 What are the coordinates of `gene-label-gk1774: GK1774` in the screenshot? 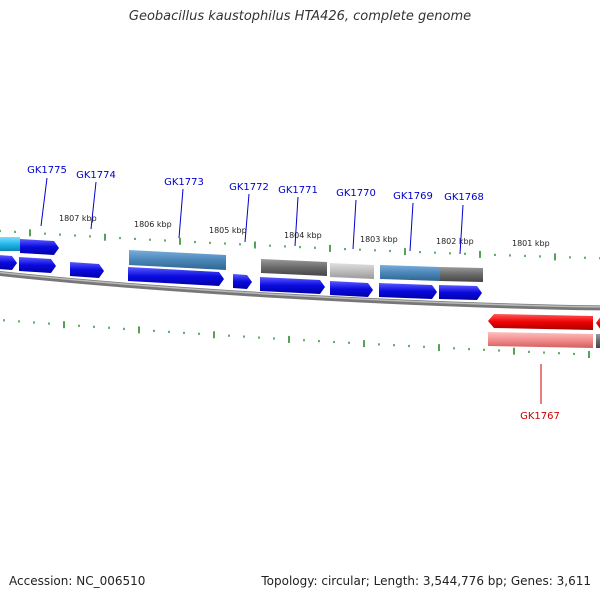 It's located at (96, 175).